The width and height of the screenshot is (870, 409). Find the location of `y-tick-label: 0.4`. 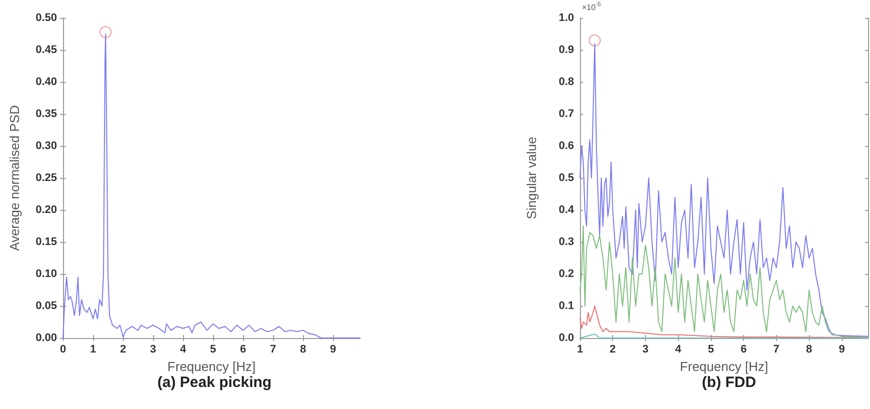

y-tick-label: 0.4 is located at coordinates (566, 210).